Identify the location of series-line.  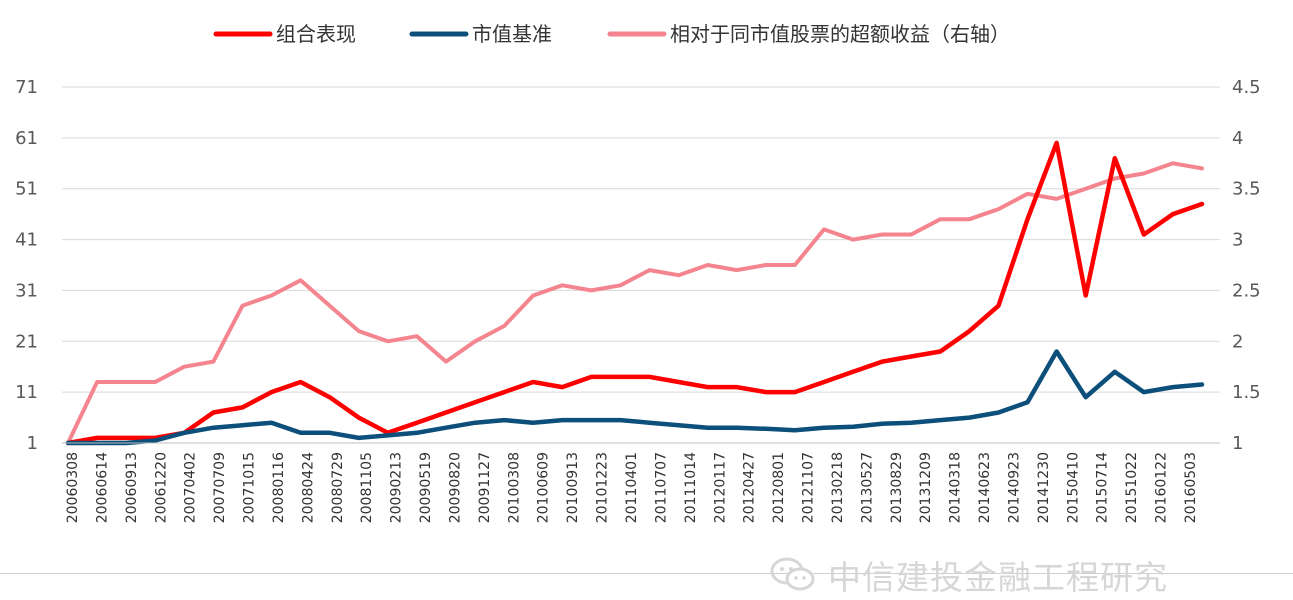
(635, 397).